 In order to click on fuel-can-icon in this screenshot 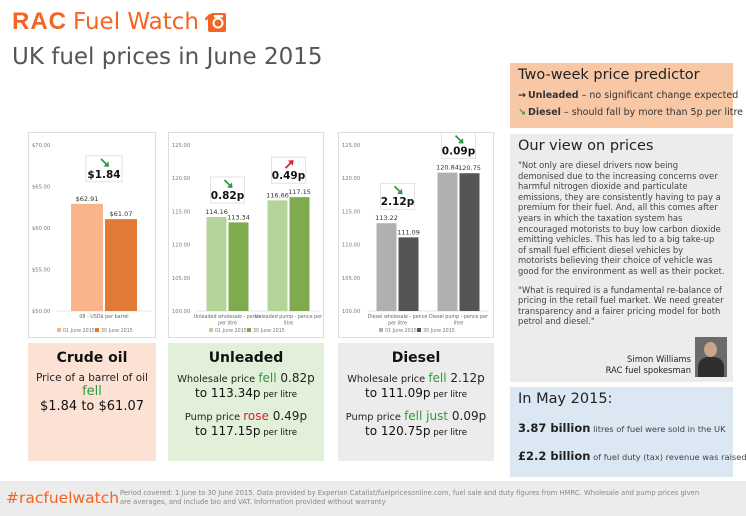, I will do `click(216, 22)`.